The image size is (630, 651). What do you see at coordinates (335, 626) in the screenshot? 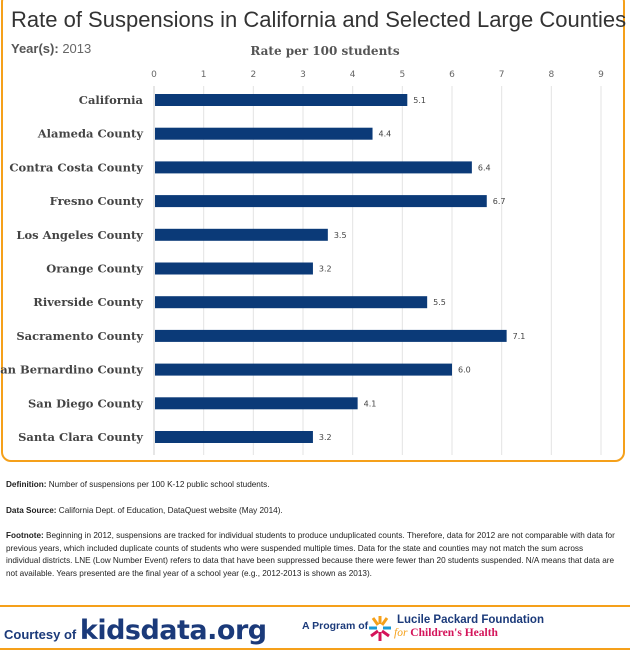
I see `program-text: A Program of` at bounding box center [335, 626].